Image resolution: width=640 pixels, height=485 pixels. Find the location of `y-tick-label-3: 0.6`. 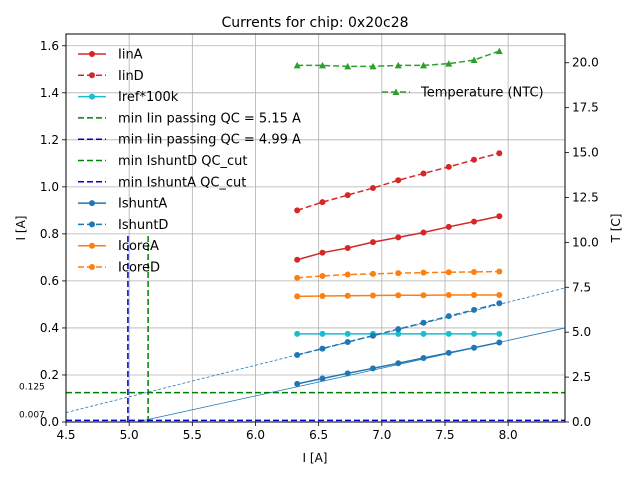

y-tick-label-3: 0.6 is located at coordinates (49, 281).